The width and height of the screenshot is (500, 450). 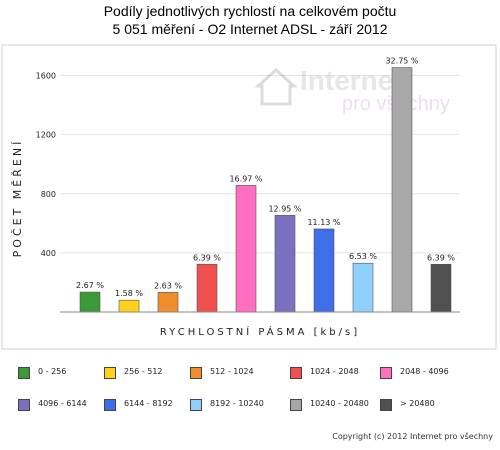 What do you see at coordinates (46, 135) in the screenshot?
I see `y-tick-label: 1200` at bounding box center [46, 135].